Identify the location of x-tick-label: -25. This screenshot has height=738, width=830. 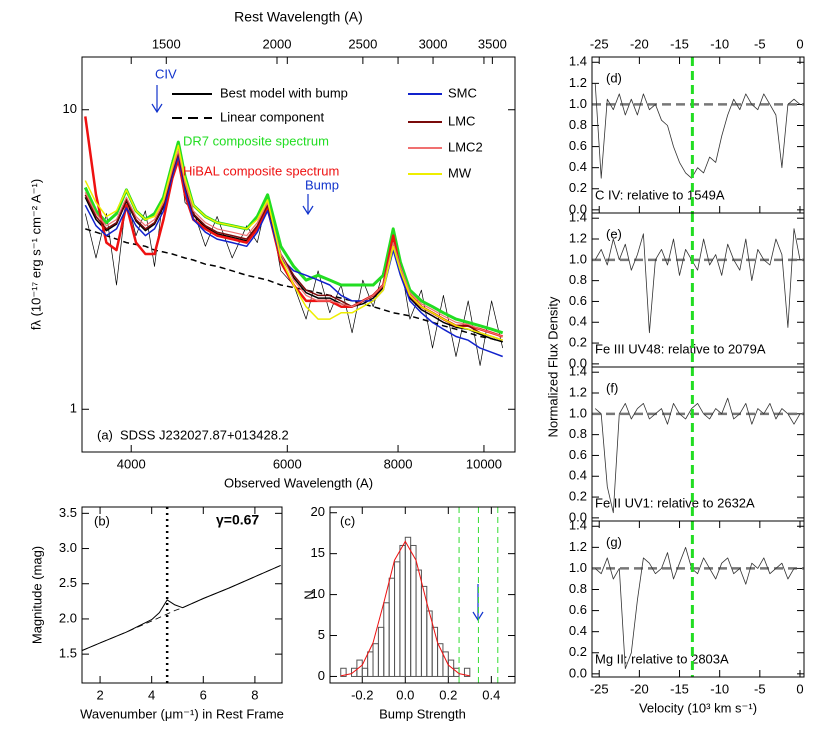
(599, 43).